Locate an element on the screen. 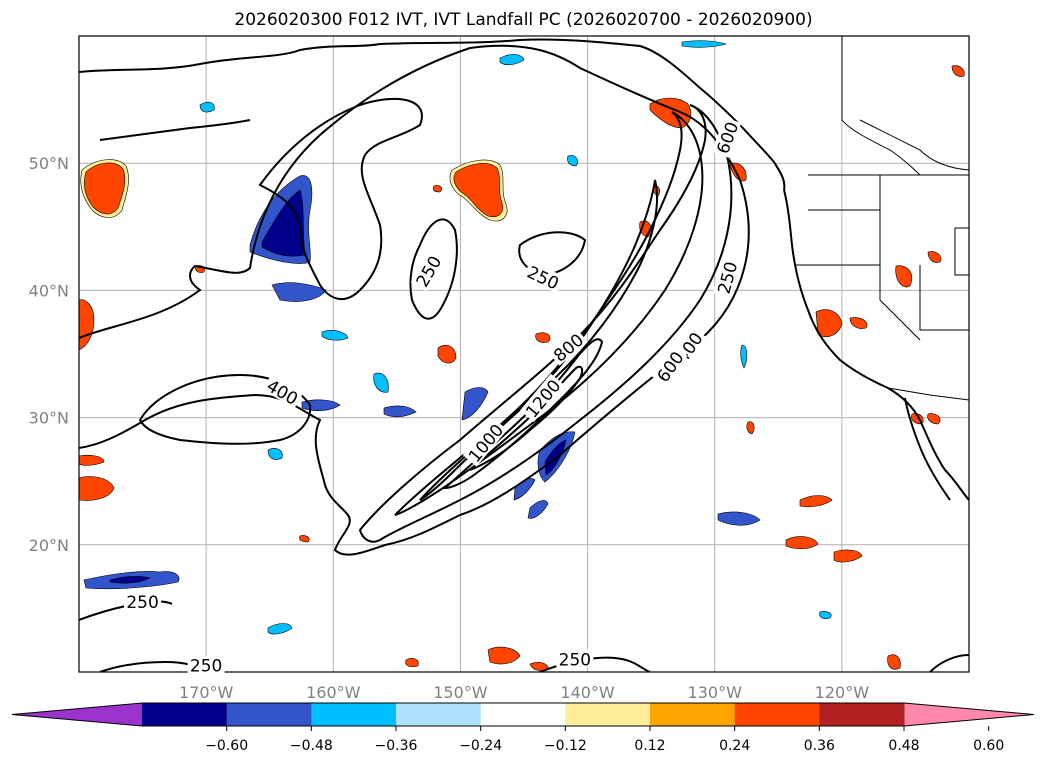 The height and width of the screenshot is (765, 1047). west-us-coast is located at coordinates (876, 345).